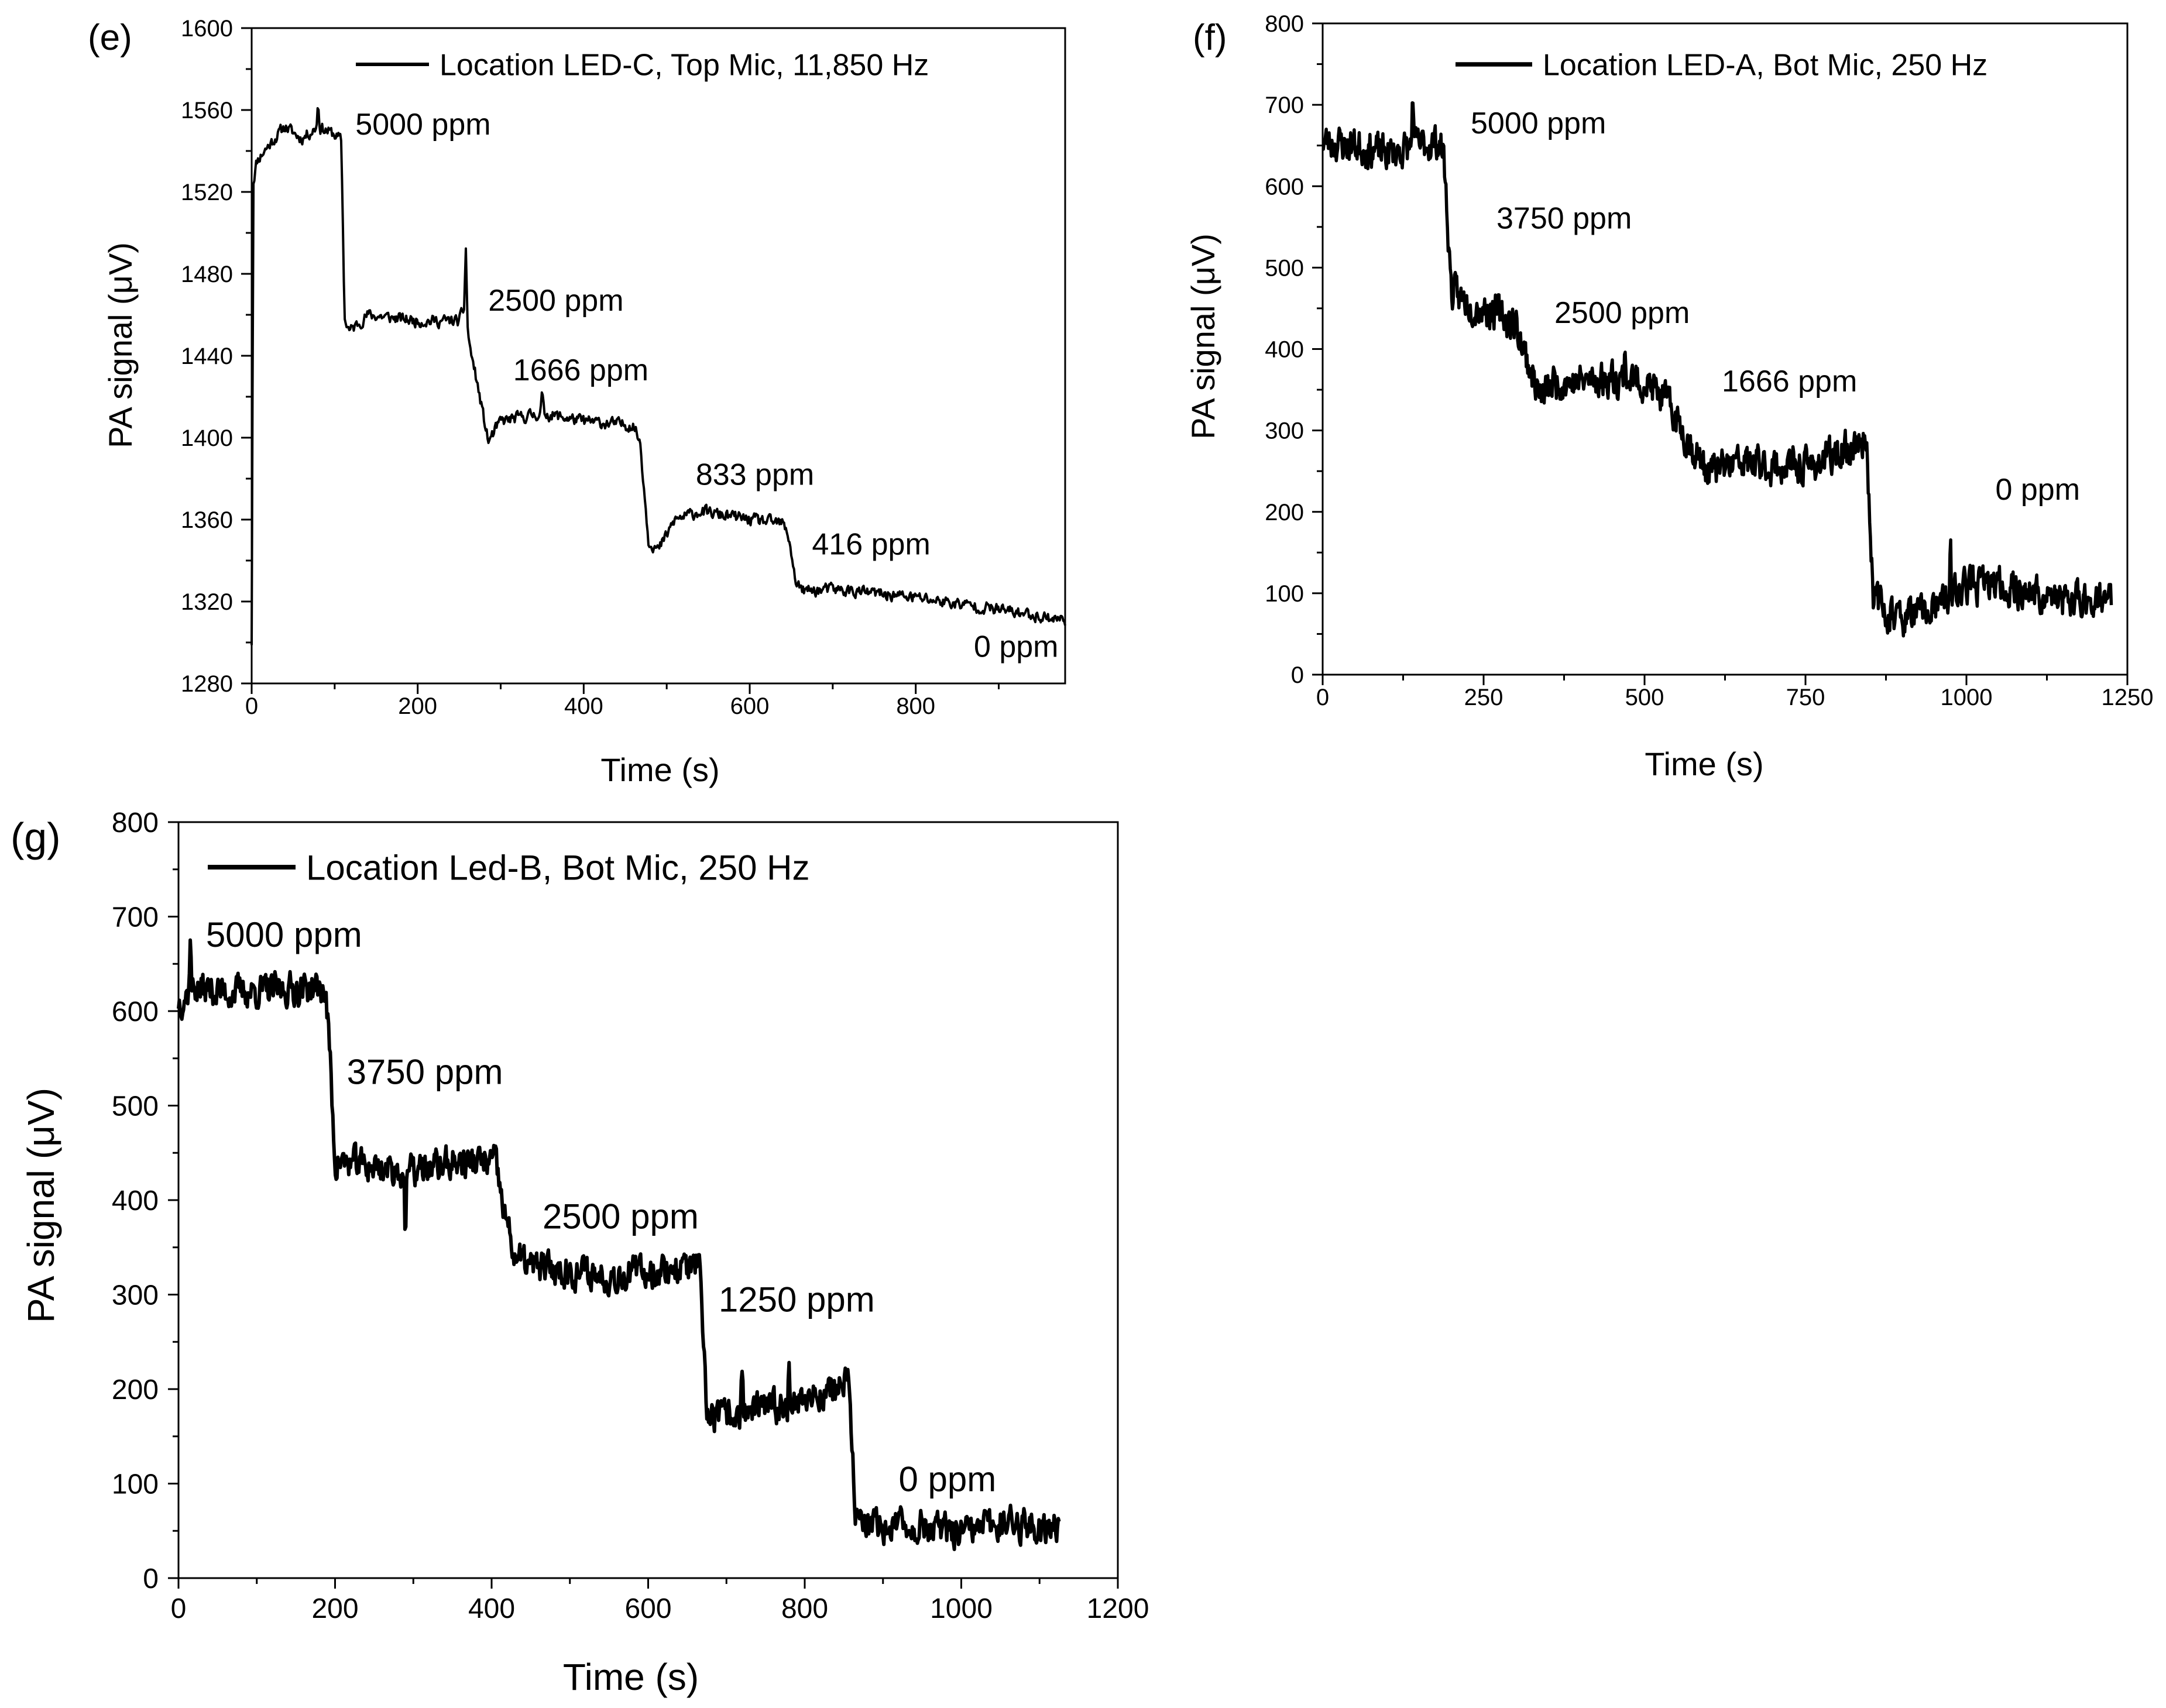 Image resolution: width=2166 pixels, height=1708 pixels. I want to click on legend-label: Location LED-C, Top Mic, 11,850 Hz, so click(684, 66).